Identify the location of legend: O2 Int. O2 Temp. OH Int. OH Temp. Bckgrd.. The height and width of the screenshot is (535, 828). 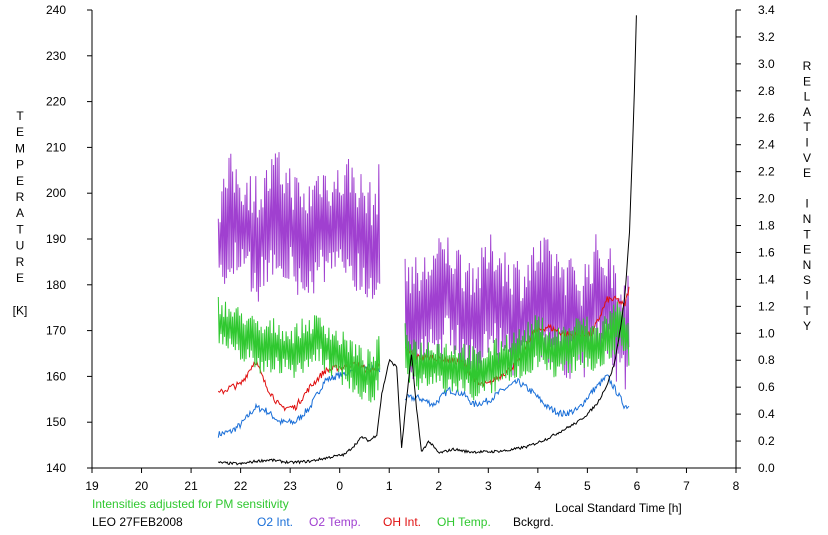
(405, 522).